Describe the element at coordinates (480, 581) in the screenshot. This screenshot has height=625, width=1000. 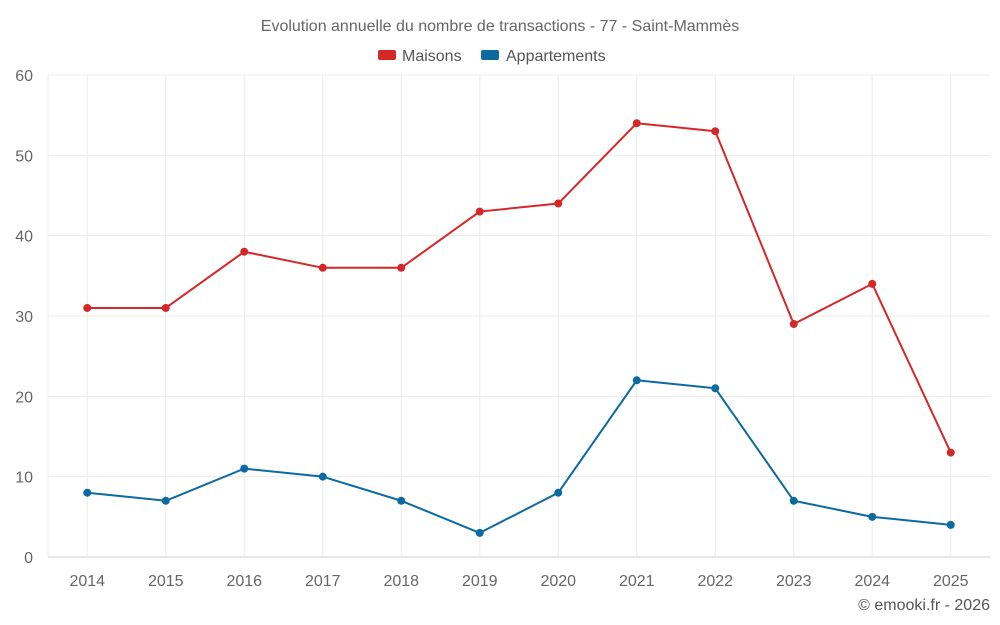
I see `x-tick-label: 2019` at that location.